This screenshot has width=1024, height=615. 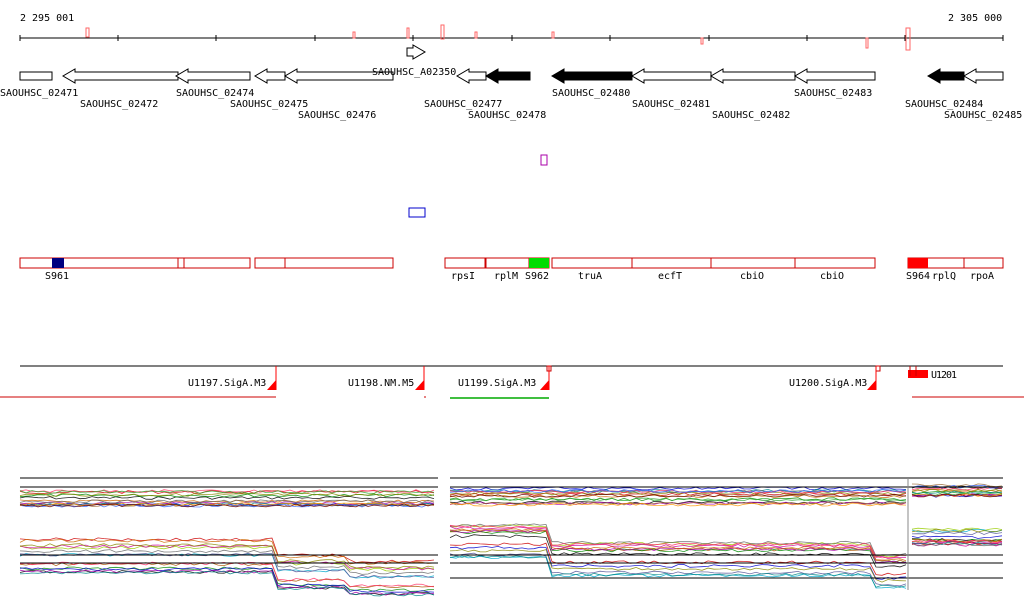 What do you see at coordinates (537, 276) in the screenshot?
I see `feature-label: S962` at bounding box center [537, 276].